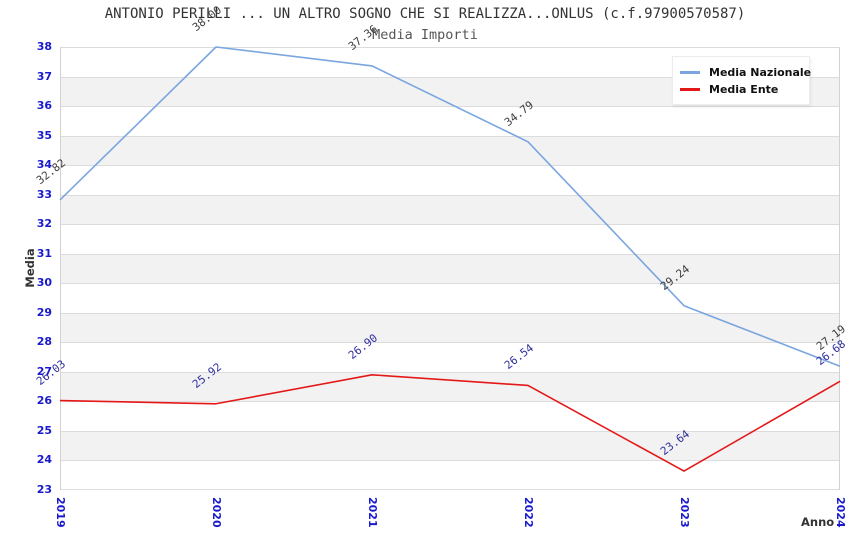 This screenshot has height=550, width=850. I want to click on legend: Media Nazionale Media Ente, so click(742, 80).